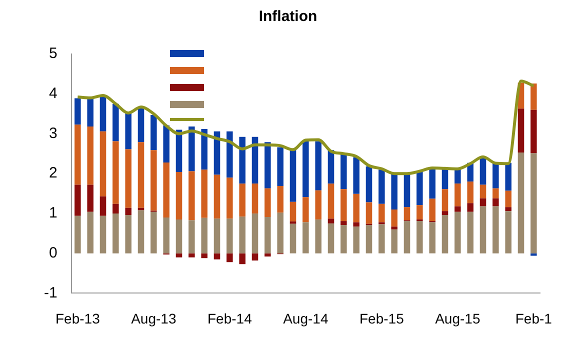 The width and height of the screenshot is (580, 350). I want to click on x-tick-label: Aug-14, so click(305, 318).